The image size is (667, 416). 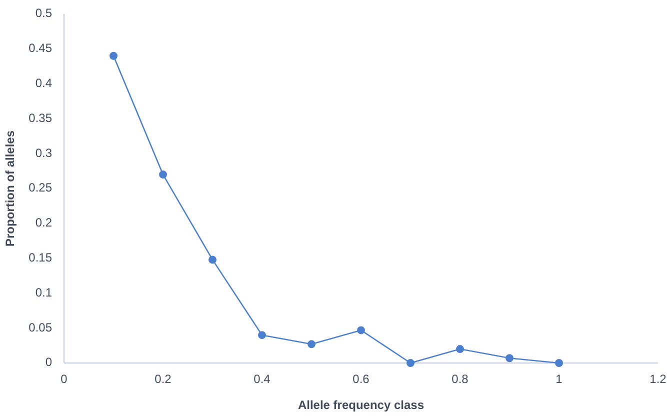 What do you see at coordinates (64, 379) in the screenshot?
I see `x-tick-label: 0` at bounding box center [64, 379].